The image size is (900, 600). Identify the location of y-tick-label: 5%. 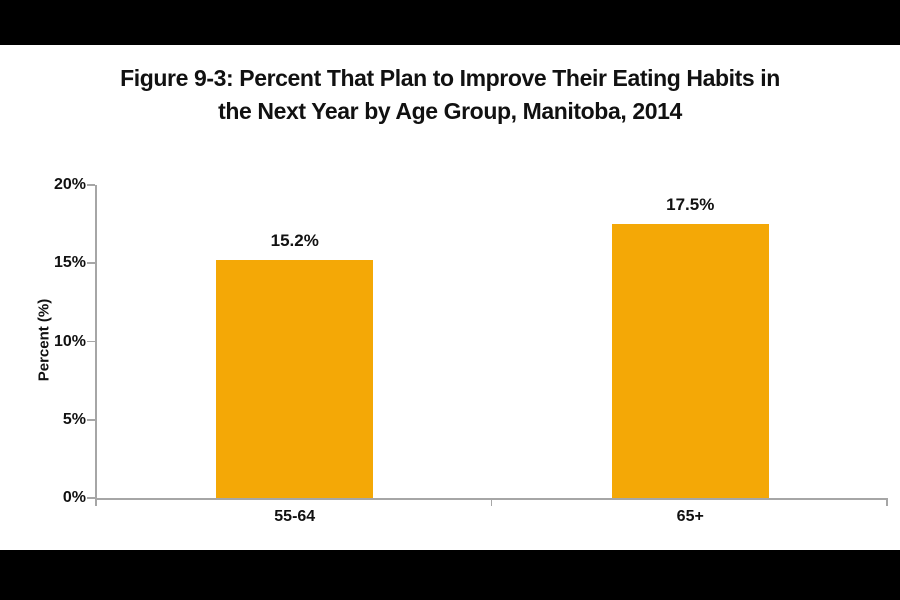
(74, 419).